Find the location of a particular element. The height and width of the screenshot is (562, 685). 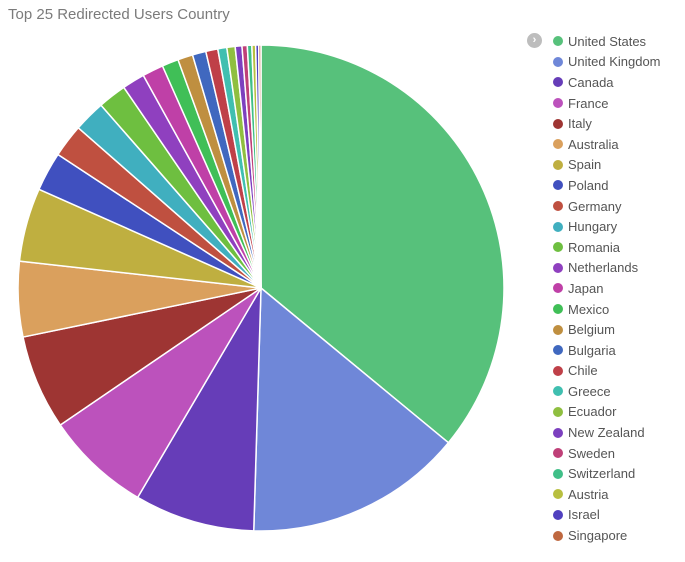

legend-label: Greece is located at coordinates (589, 391).